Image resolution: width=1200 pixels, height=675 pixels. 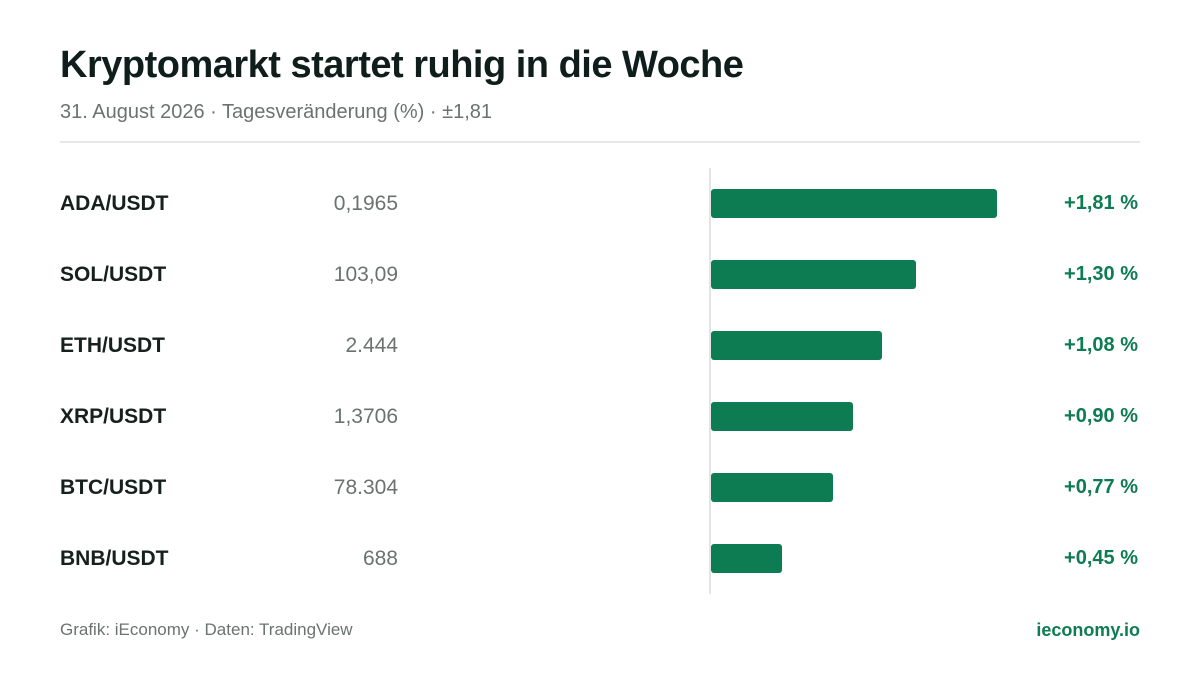 I want to click on pair-label: ETH/USDT, so click(x=112, y=345).